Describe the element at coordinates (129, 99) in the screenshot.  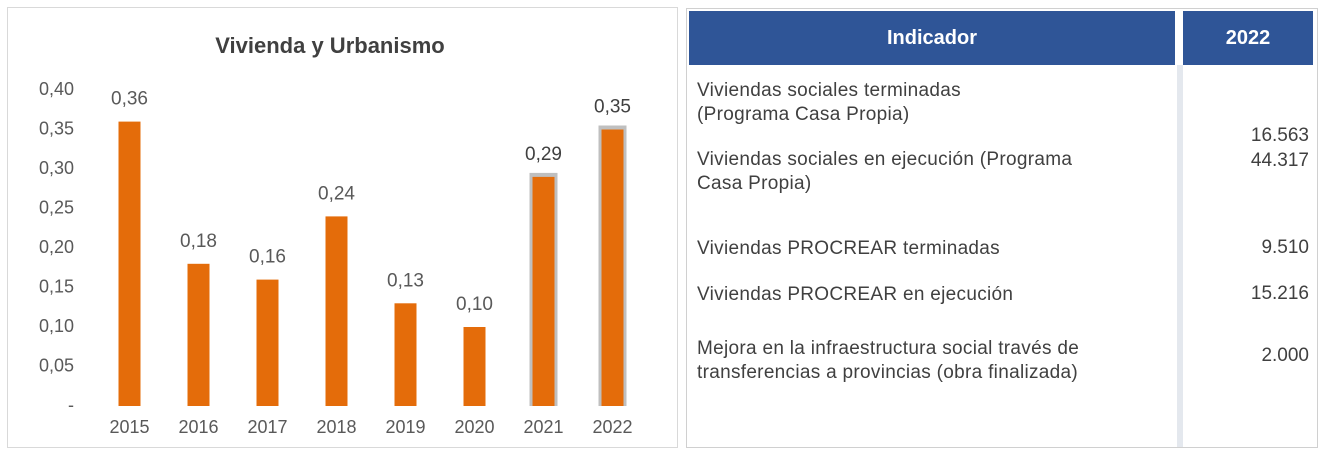
I see `data-label: 0,36` at that location.